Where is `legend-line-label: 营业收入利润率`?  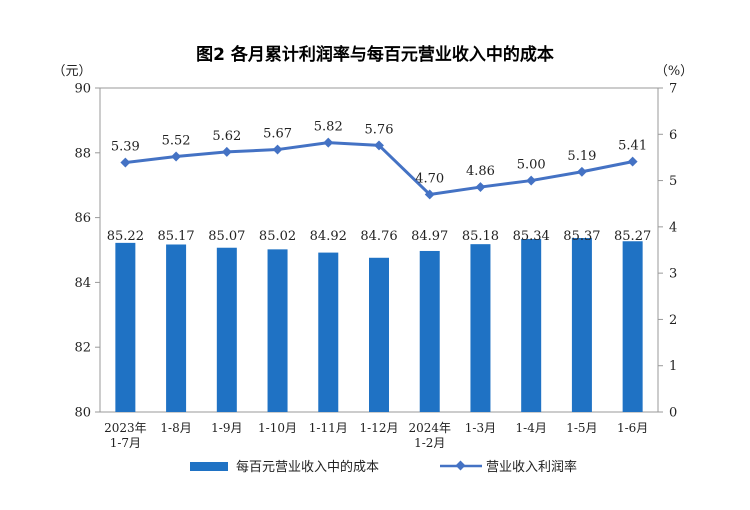 legend-line-label: 营业收入利润率 is located at coordinates (531, 467).